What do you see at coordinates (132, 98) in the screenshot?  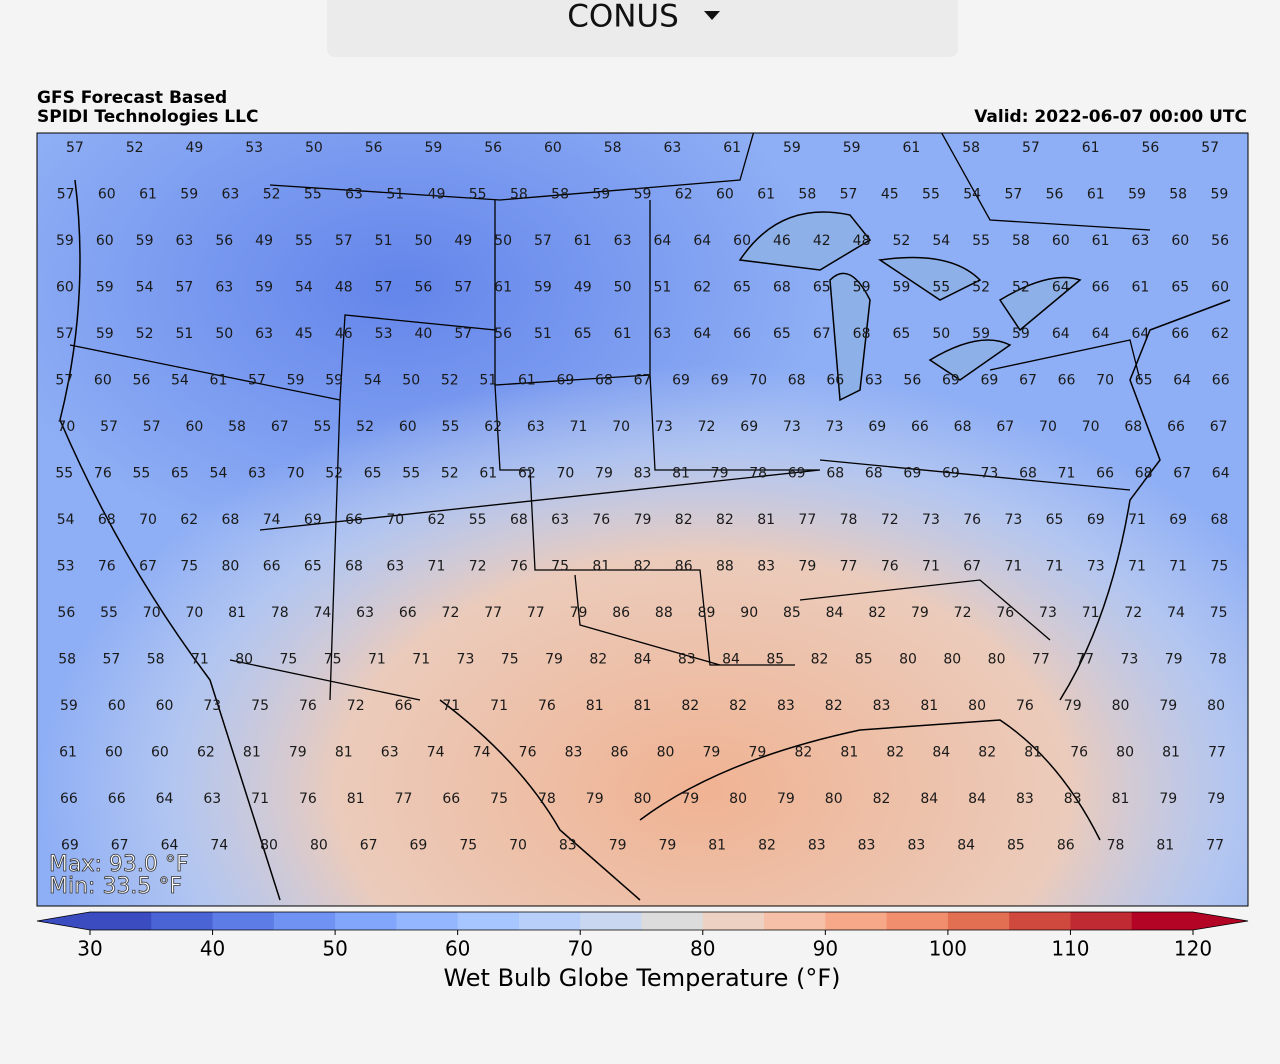 I see `header-line: GFS Forecast Based` at bounding box center [132, 98].